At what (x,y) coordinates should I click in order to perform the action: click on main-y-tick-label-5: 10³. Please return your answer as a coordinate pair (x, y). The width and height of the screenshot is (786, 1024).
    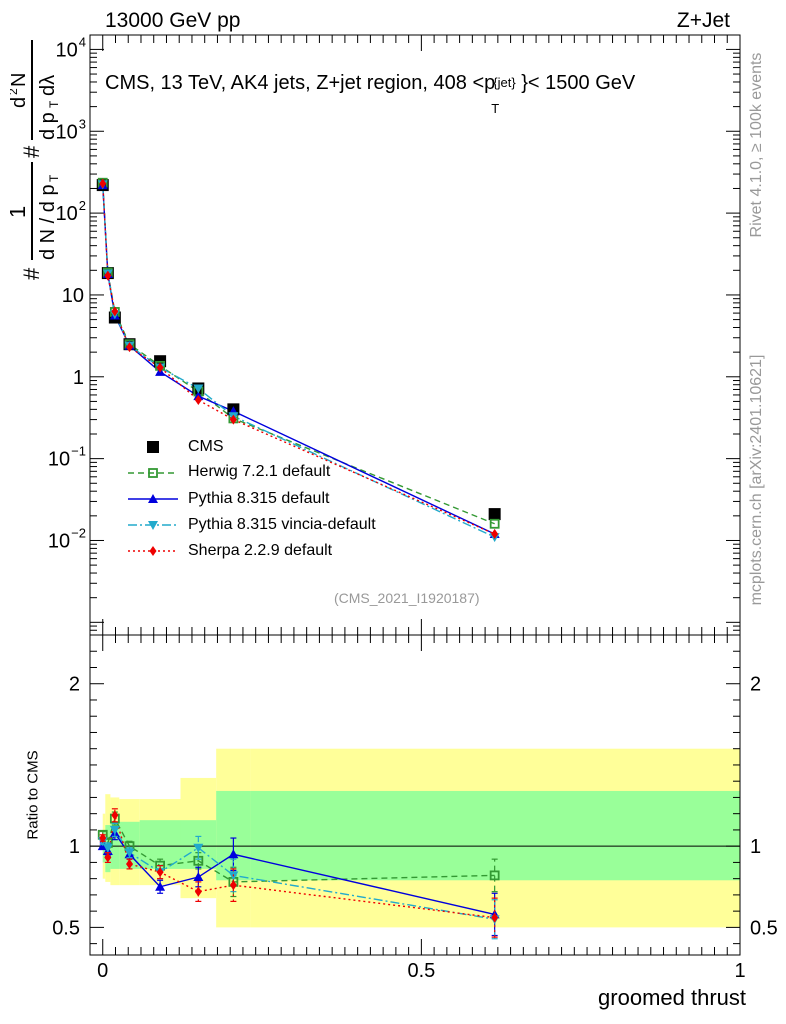
    Looking at the image, I should click on (71, 129).